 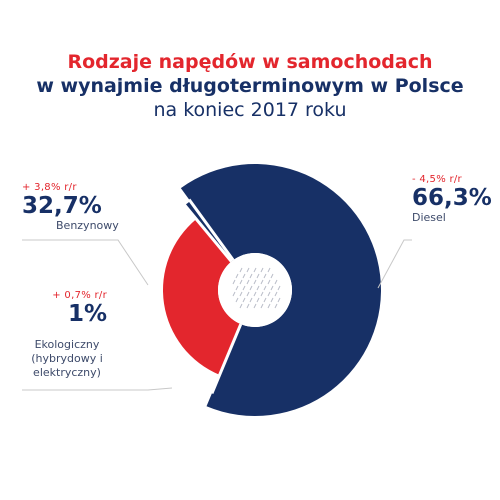 I want to click on diesel-percent: 66,3%, so click(x=452, y=198).